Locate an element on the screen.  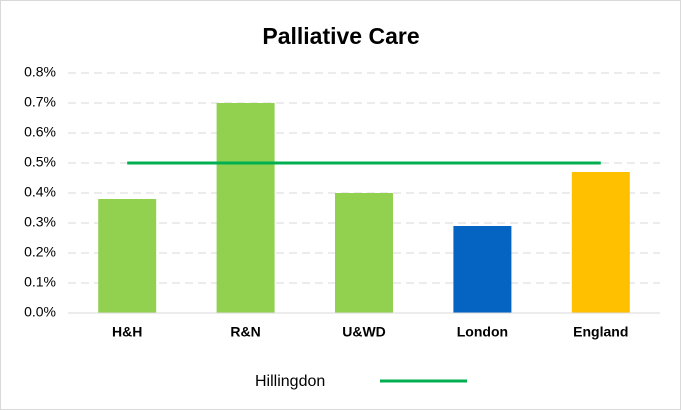
y-tick-label: 0.1% is located at coordinates (40, 282).